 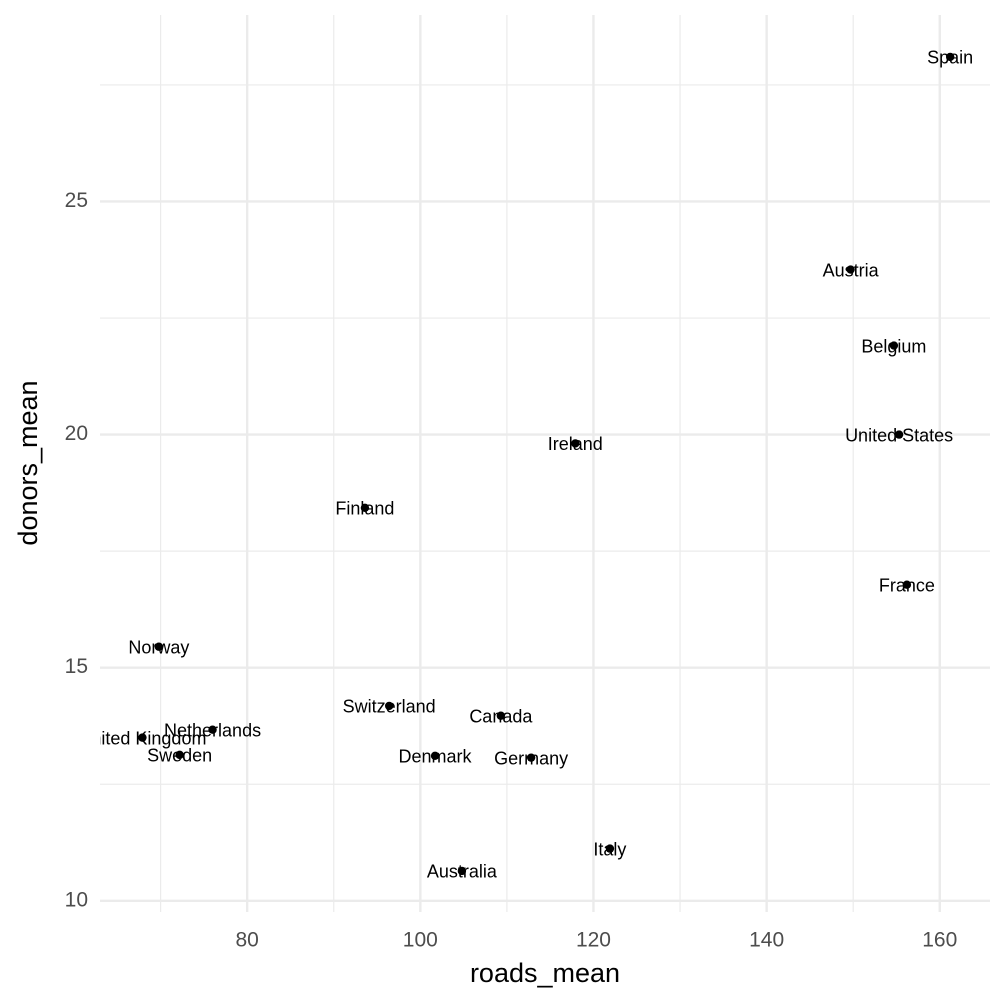 I want to click on point-label: Spain, so click(x=950, y=58).